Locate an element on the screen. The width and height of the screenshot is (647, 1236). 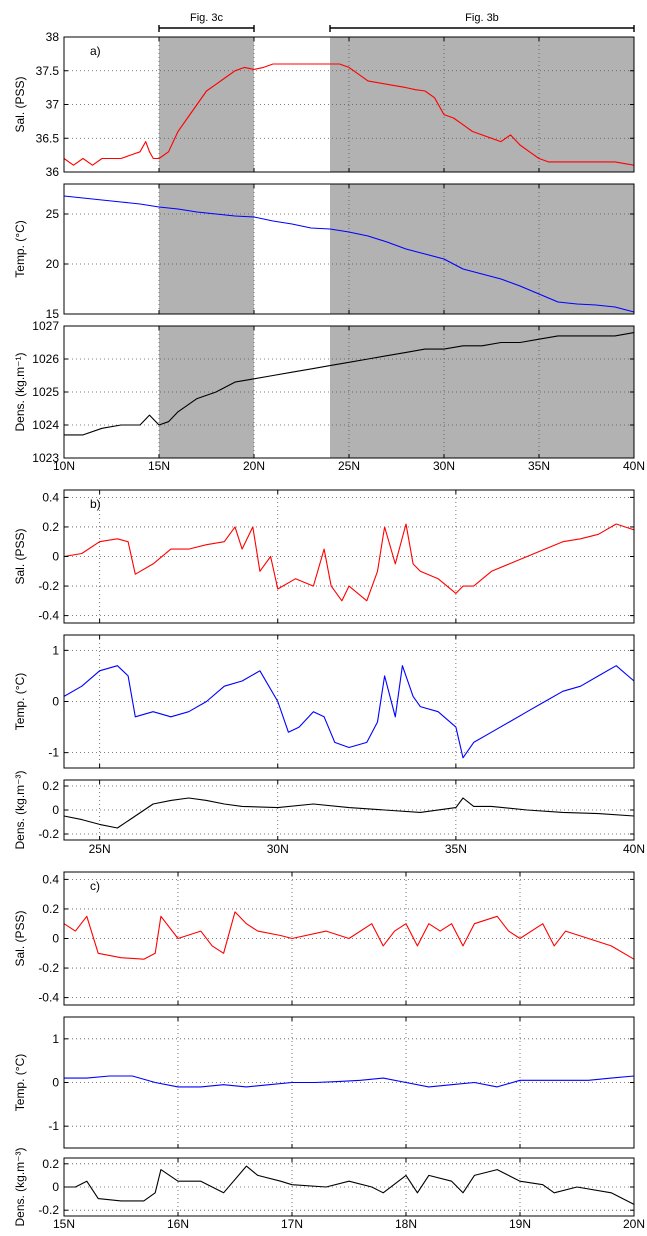
y-tick-label: 37 is located at coordinates (53, 105).